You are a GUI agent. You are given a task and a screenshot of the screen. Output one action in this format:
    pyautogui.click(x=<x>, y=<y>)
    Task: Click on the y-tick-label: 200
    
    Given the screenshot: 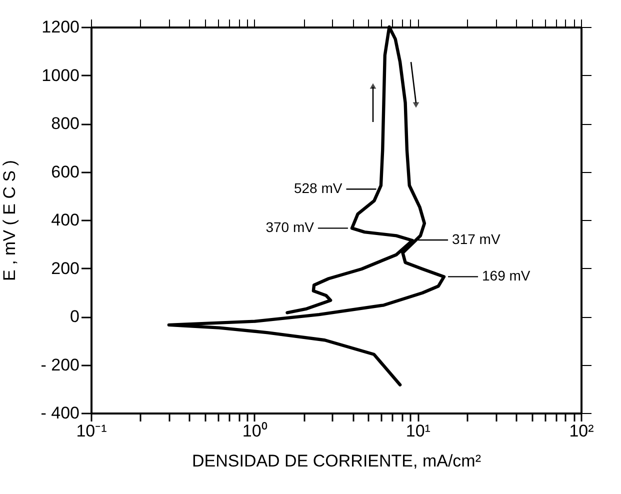 What is the action you would take?
    pyautogui.click(x=65, y=268)
    